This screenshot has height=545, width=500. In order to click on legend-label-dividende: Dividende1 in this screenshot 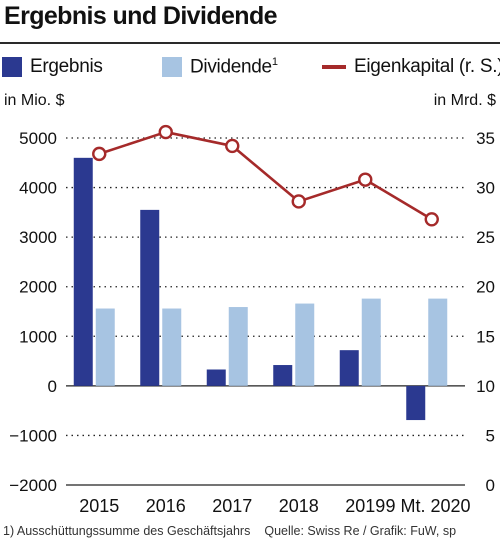, I will do `click(234, 67)`.